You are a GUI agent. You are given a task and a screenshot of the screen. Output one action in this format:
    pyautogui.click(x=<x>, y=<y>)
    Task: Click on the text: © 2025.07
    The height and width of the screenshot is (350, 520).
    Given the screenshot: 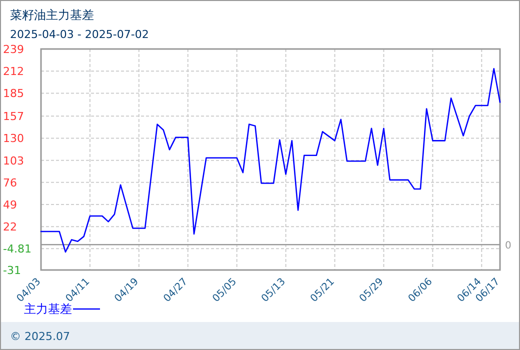 What is the action you would take?
    pyautogui.click(x=40, y=336)
    